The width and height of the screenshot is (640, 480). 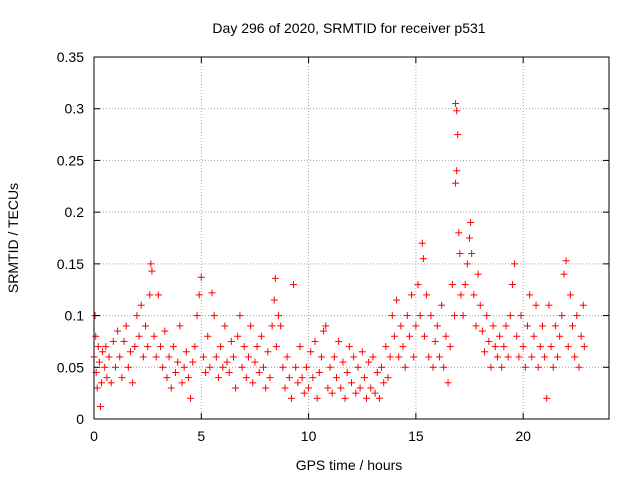 I want to click on y-tick-label: 0.3, so click(x=75, y=109).